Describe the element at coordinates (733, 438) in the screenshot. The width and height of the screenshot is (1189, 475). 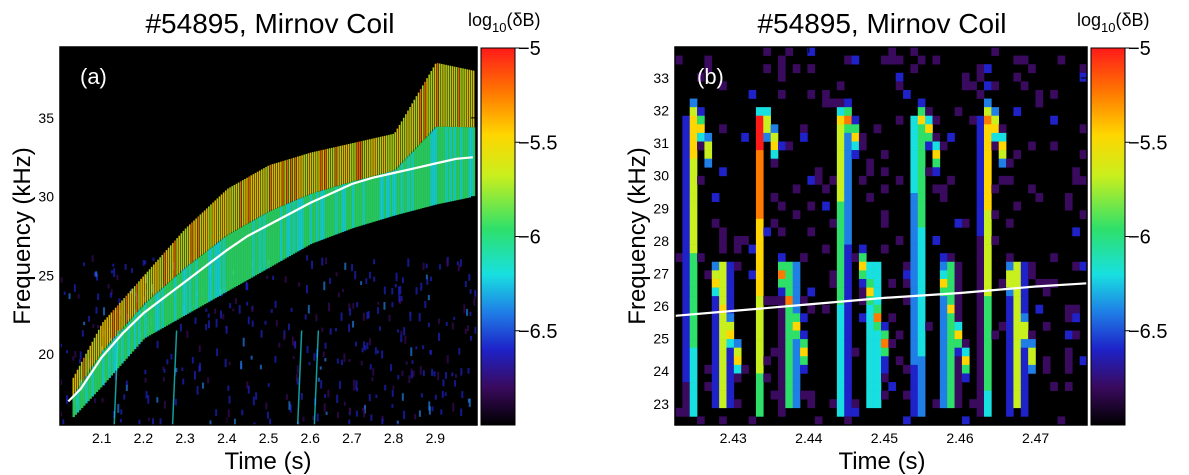
I see `x-tick-label: 2.43` at that location.